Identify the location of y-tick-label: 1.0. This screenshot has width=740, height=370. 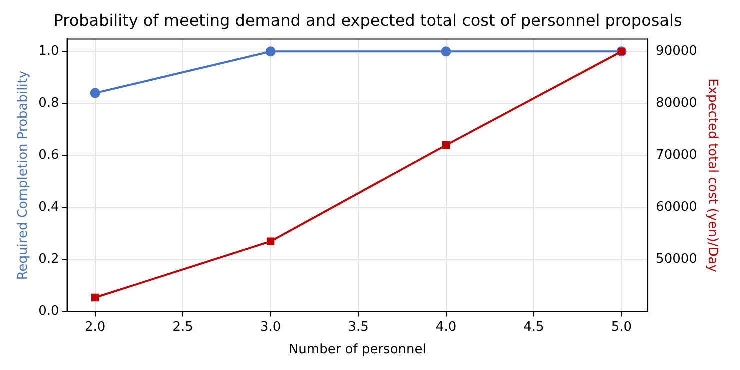
(49, 52).